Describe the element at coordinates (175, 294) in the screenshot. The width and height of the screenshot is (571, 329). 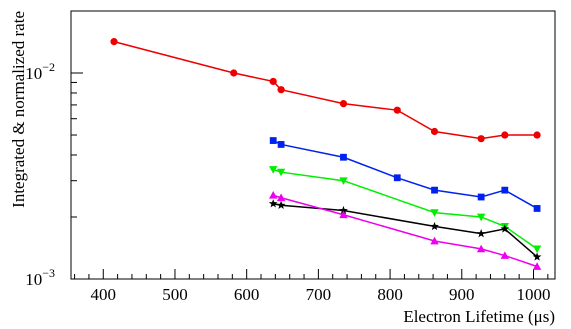
I see `x-tick-label: 500` at that location.